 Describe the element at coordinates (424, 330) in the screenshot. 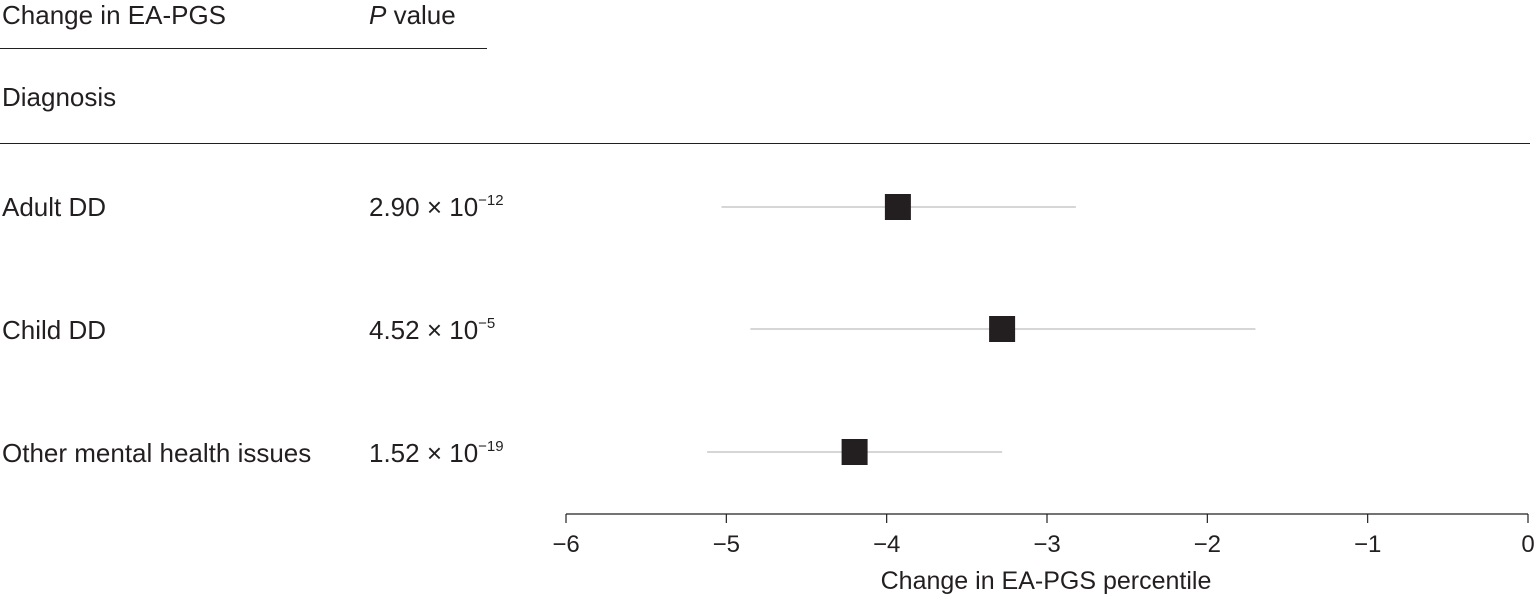

I see `p-value-mantissa: 4.52 × 10` at that location.